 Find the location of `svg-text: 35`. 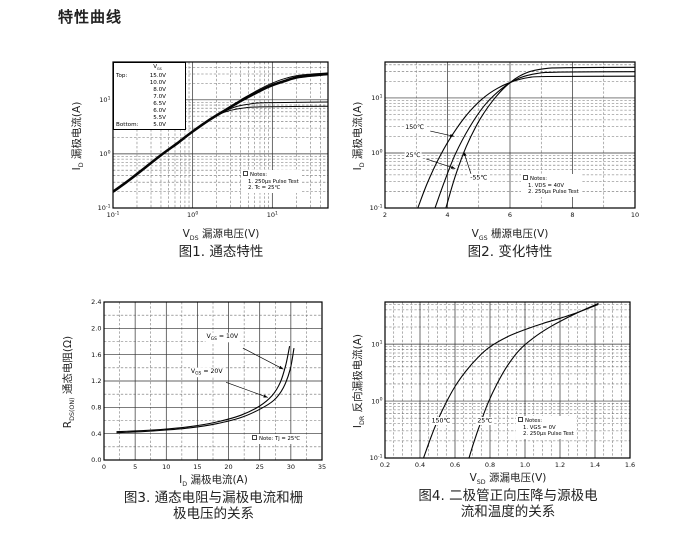

svg-text: 35 is located at coordinates (322, 467).